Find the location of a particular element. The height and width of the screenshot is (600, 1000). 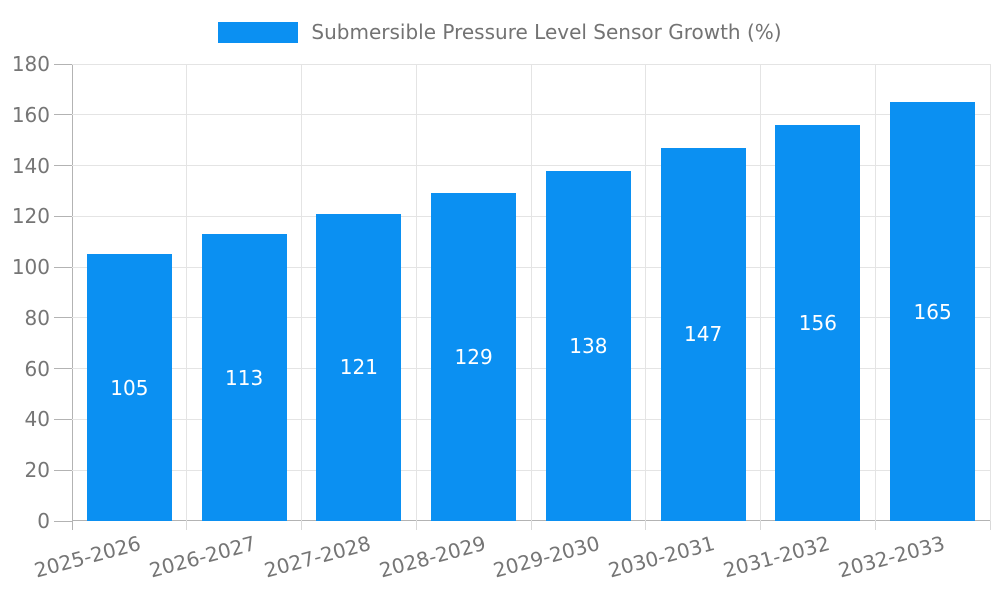

y-axis-label: 80 is located at coordinates (37, 317).